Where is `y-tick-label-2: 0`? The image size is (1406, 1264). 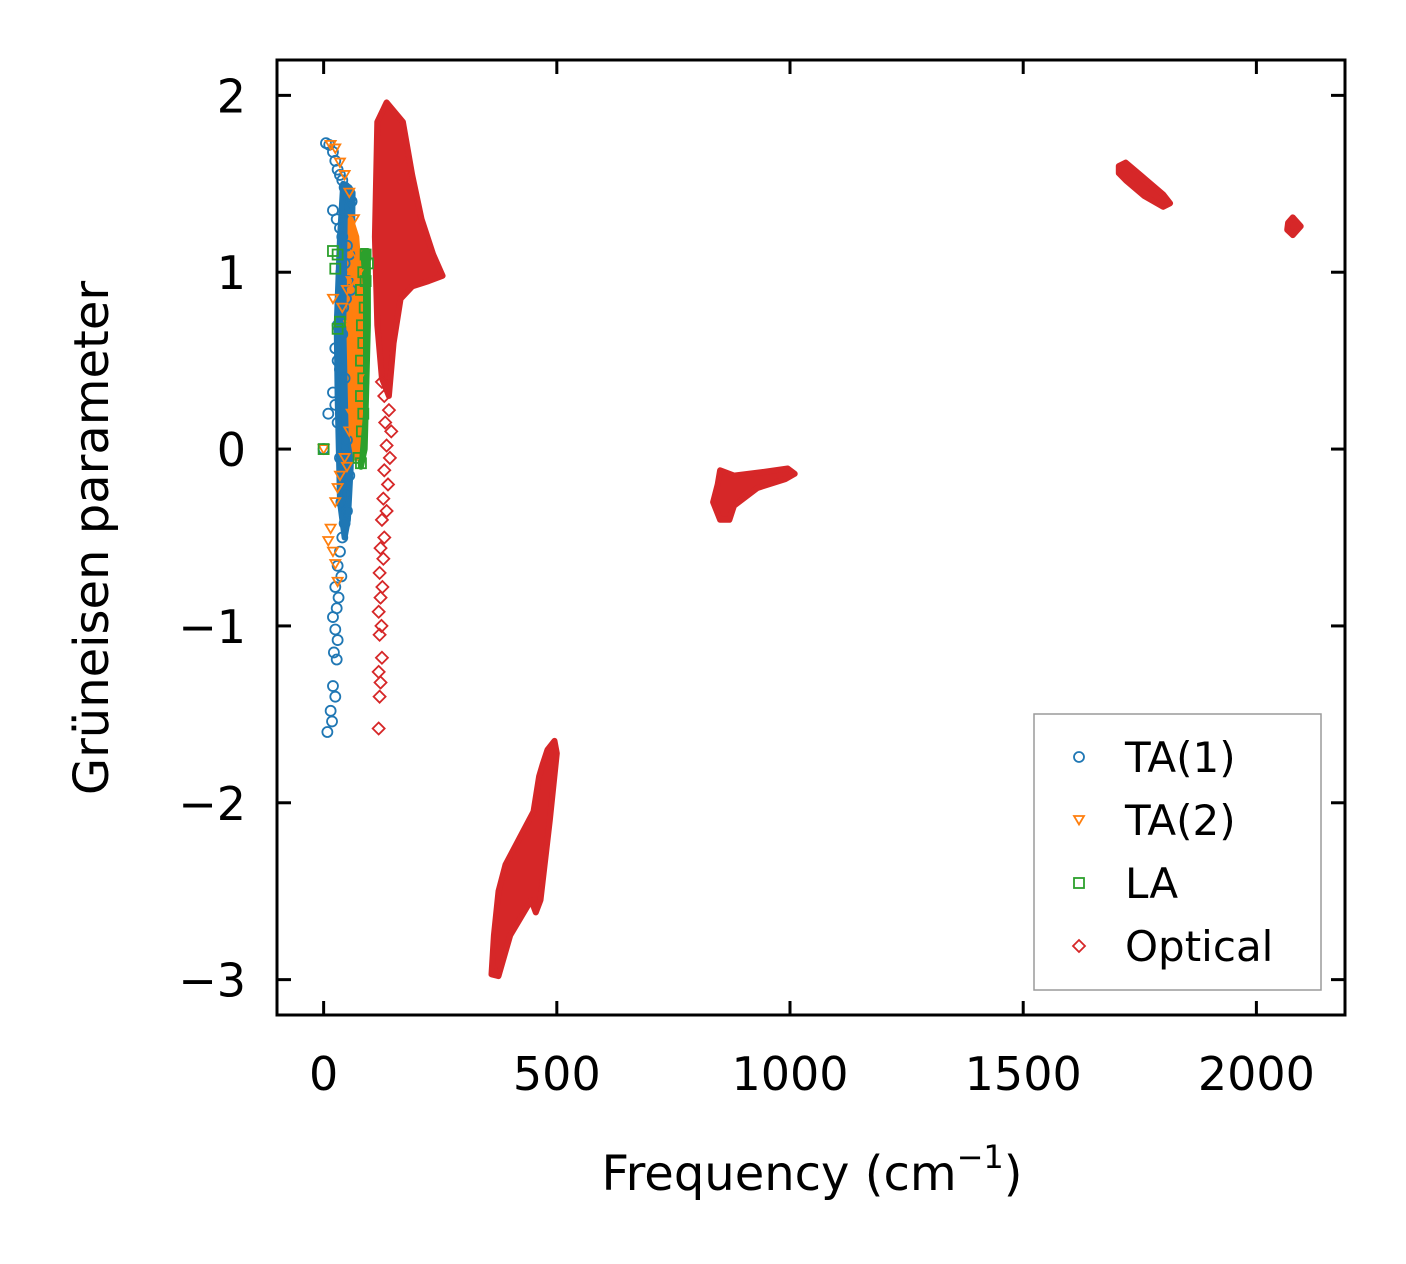
y-tick-label-2: 0 is located at coordinates (231, 450).